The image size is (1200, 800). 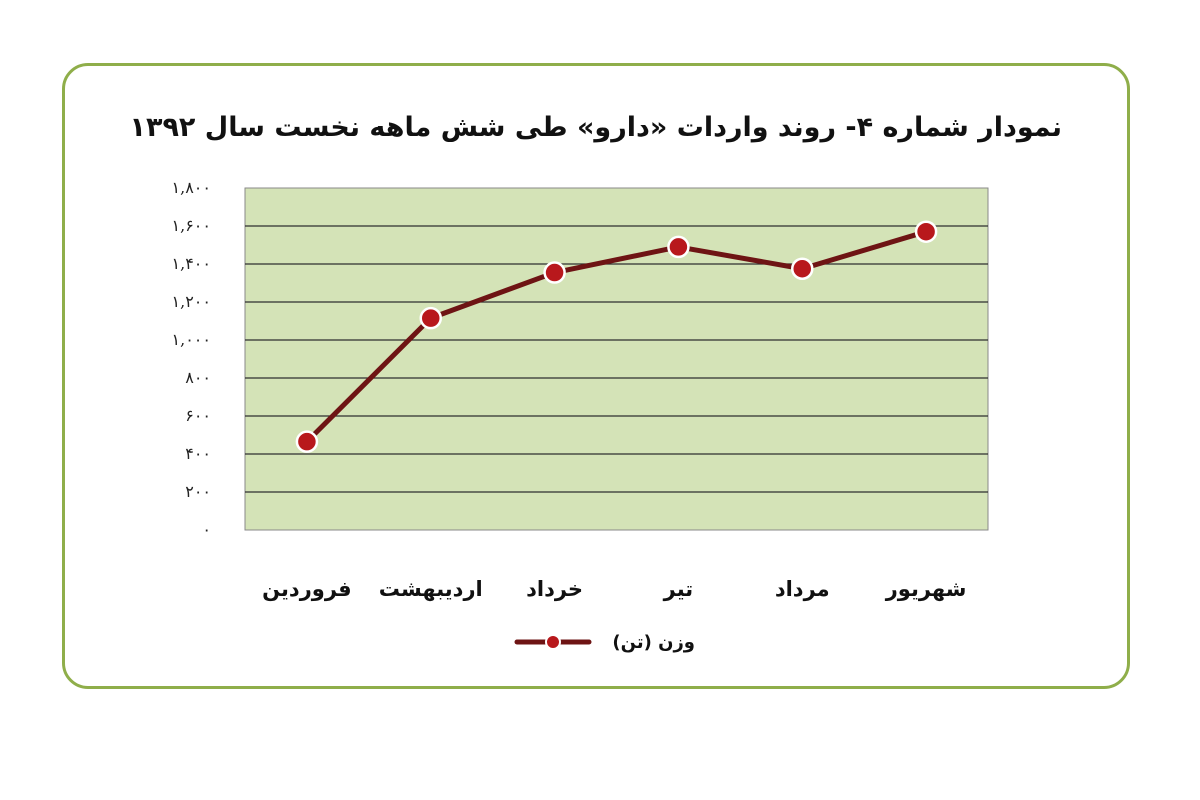 I want to click on y-tick-label: ۱,۴۰۰, so click(x=191, y=263).